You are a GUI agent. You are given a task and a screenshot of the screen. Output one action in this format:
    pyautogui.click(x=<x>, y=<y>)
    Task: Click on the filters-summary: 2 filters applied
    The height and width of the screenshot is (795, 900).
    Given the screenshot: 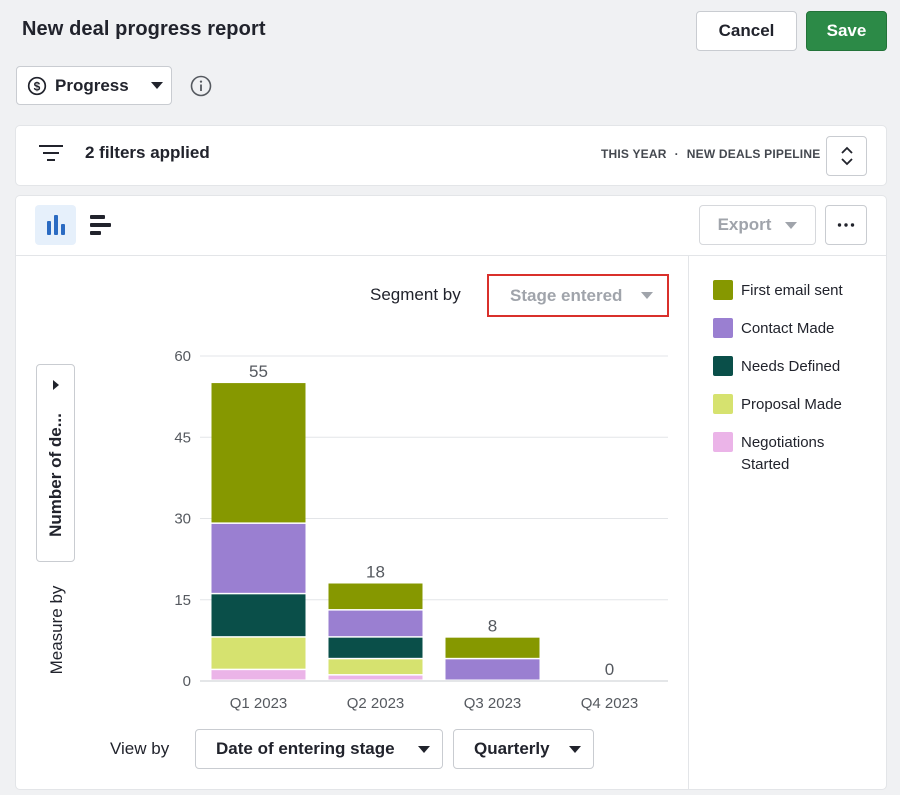 What is the action you would take?
    pyautogui.click(x=147, y=152)
    